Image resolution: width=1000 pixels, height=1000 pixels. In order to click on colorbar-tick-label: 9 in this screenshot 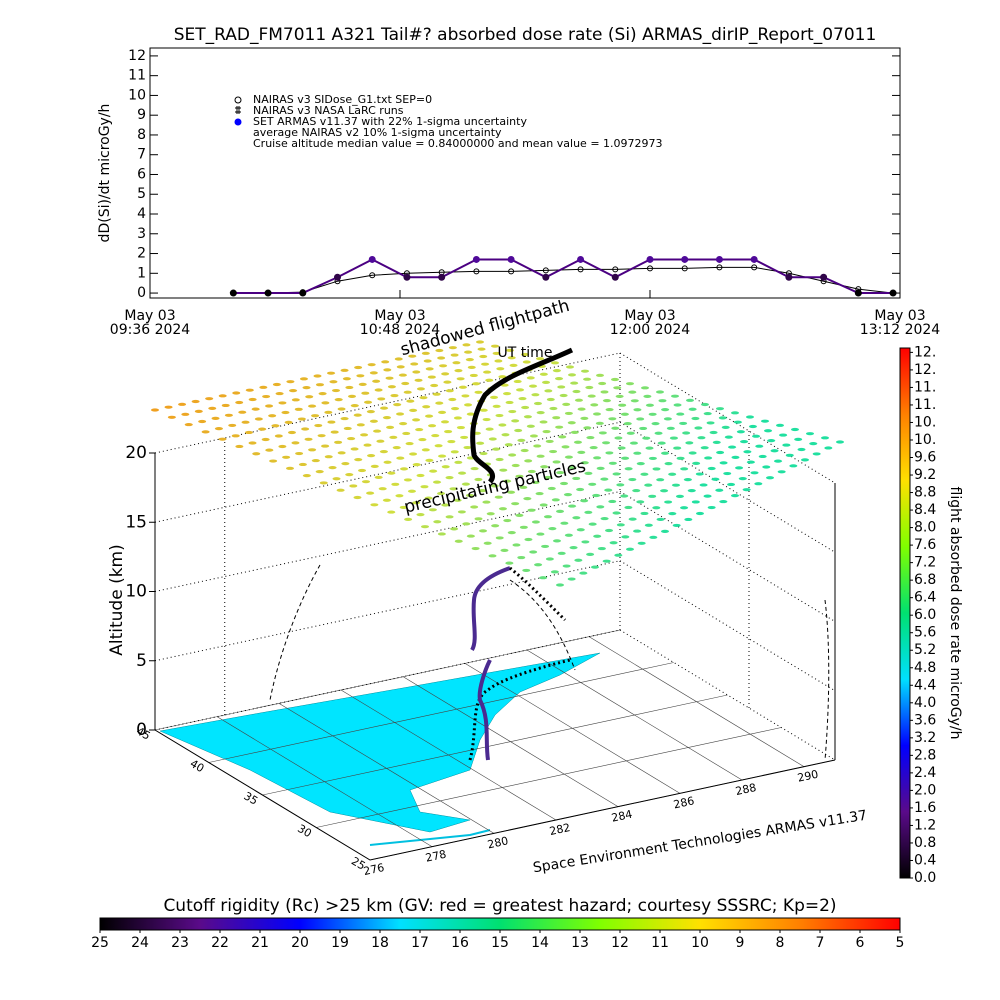, I will do `click(740, 943)`.